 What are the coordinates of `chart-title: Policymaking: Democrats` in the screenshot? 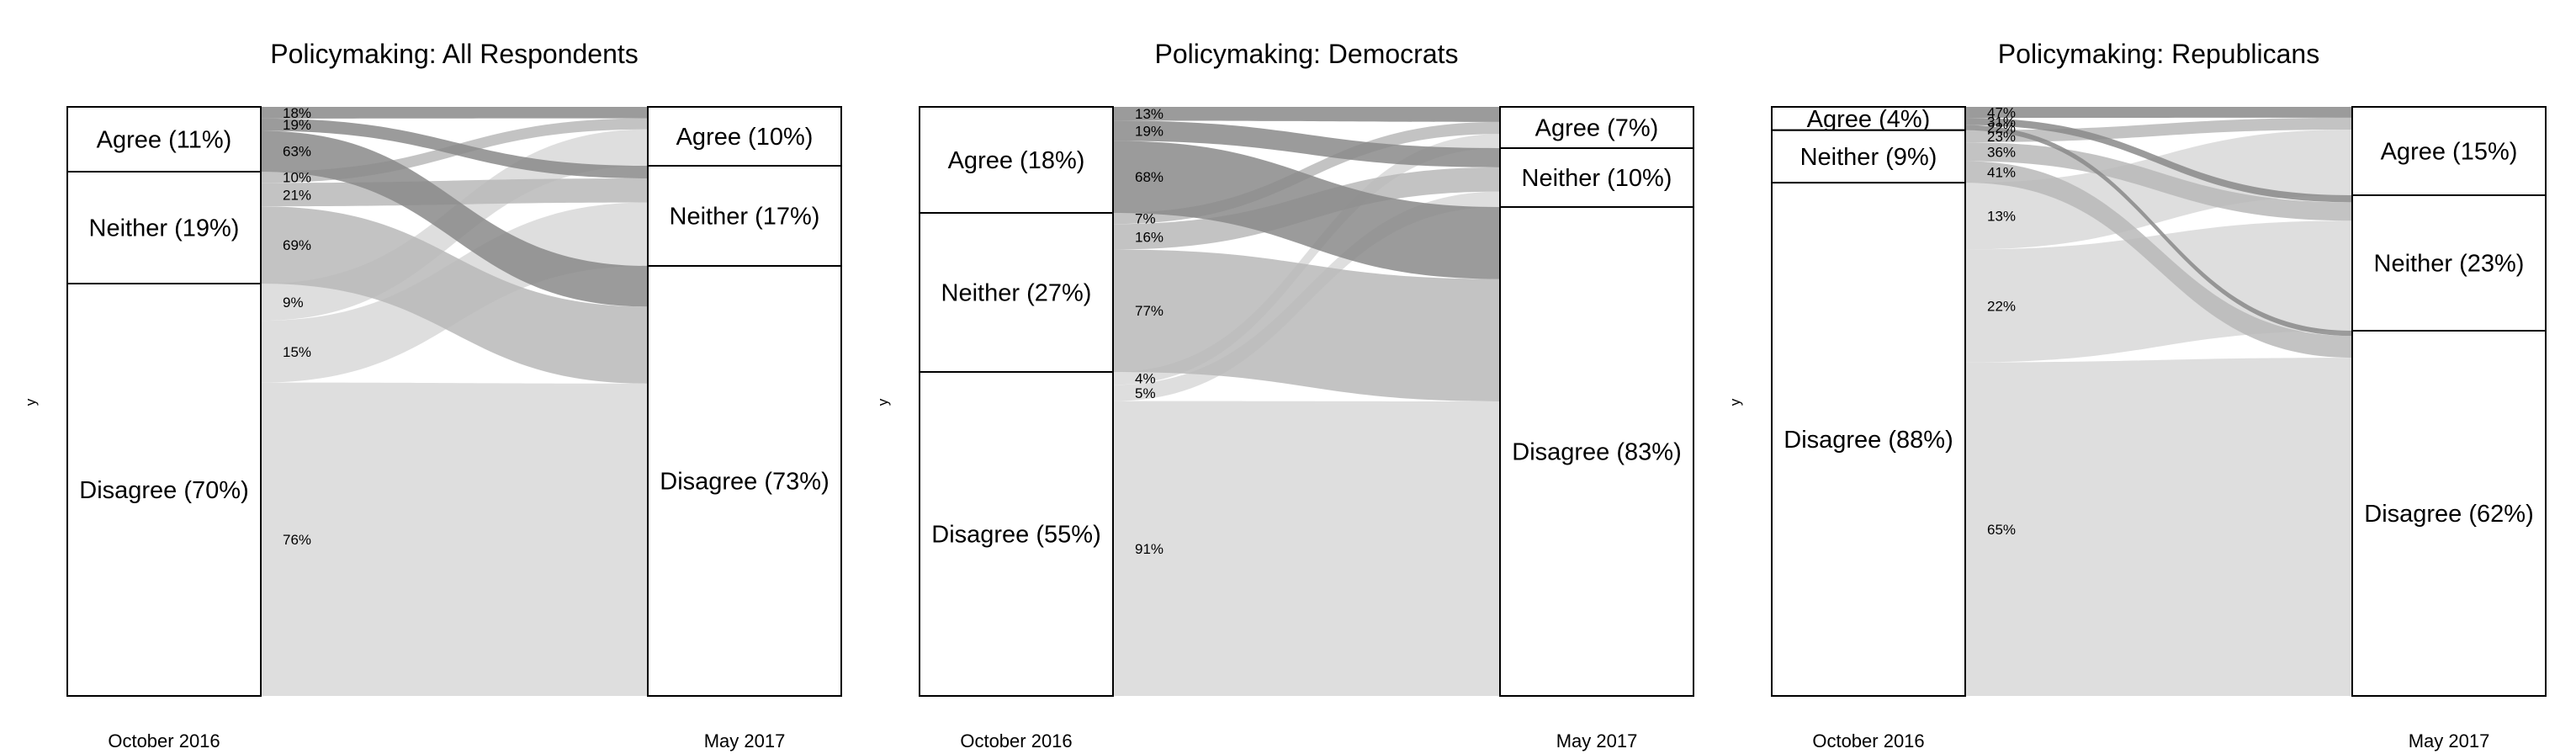 It's located at (1307, 54).